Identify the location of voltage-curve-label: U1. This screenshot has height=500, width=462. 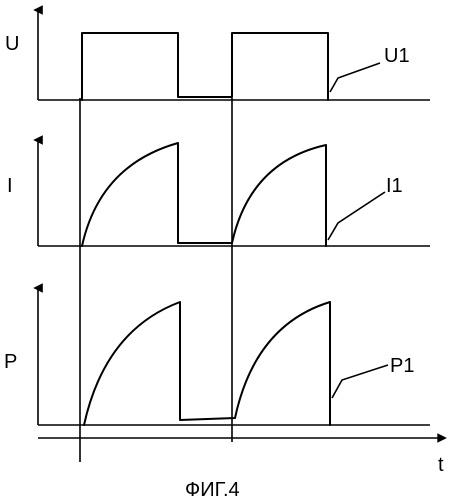
(397, 56).